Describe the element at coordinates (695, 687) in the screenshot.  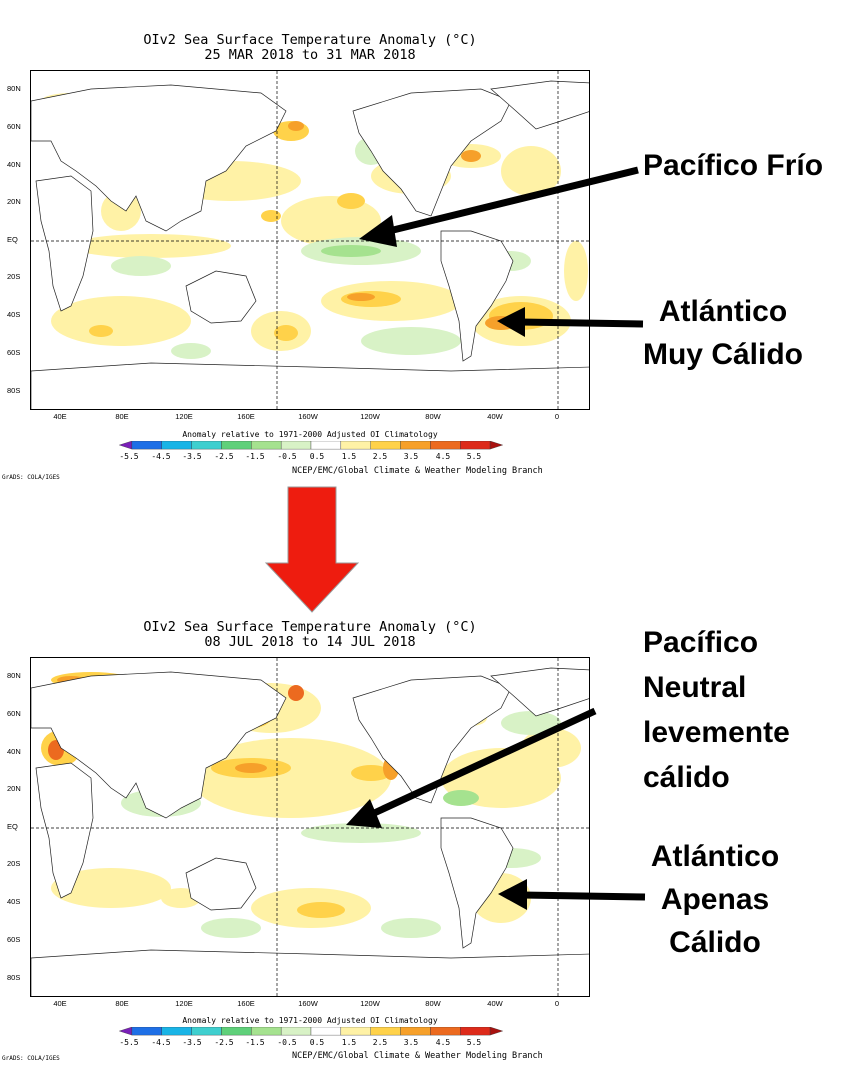
I see `annotation-line: Neutral` at that location.